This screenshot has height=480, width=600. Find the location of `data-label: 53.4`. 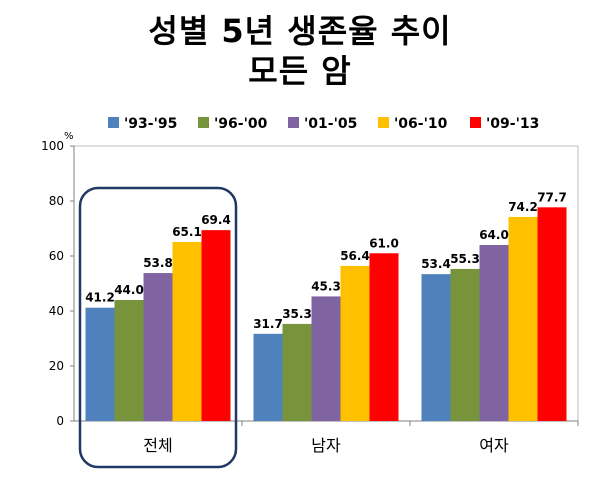

data-label: 53.4 is located at coordinates (436, 264).